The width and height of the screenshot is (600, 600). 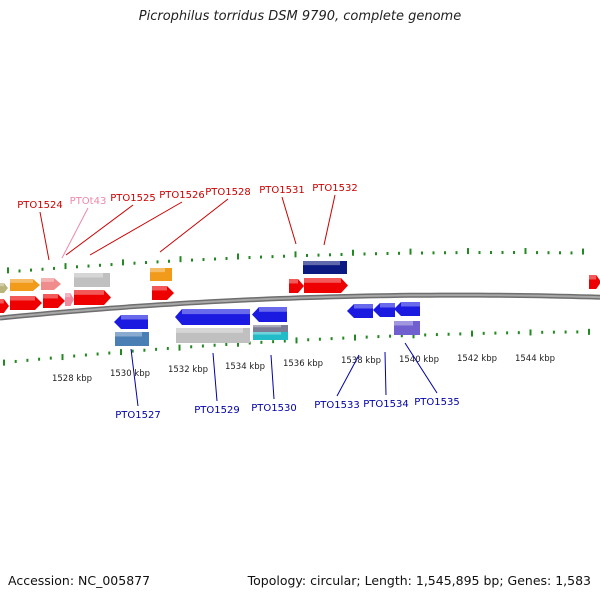 What do you see at coordinates (385, 404) in the screenshot?
I see `label-PTO1534: PTO1534` at bounding box center [385, 404].